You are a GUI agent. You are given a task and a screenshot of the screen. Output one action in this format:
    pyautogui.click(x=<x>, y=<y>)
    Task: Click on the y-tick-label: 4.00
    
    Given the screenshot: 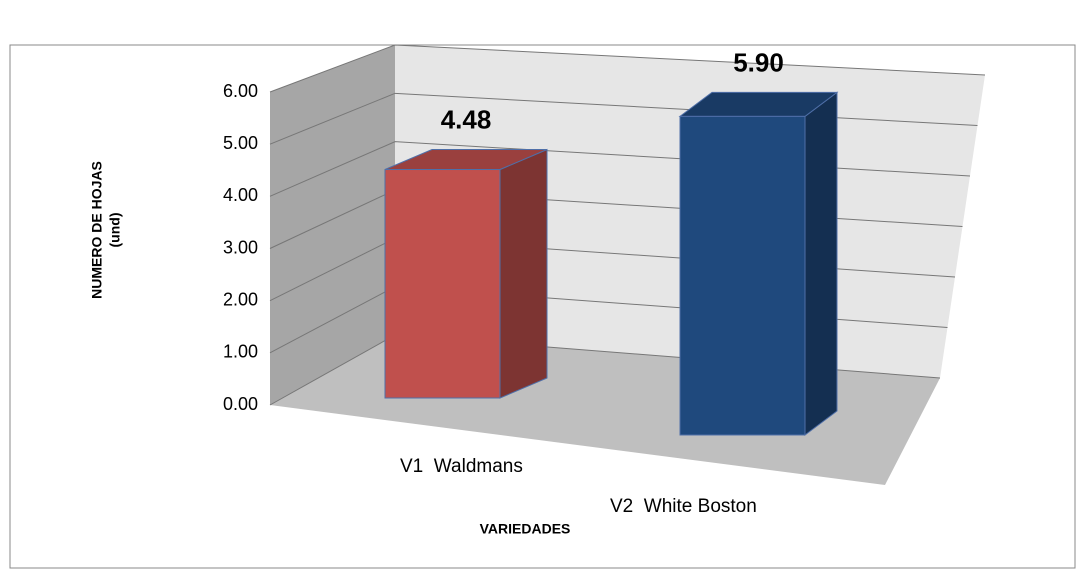 What is the action you would take?
    pyautogui.click(x=240, y=195)
    